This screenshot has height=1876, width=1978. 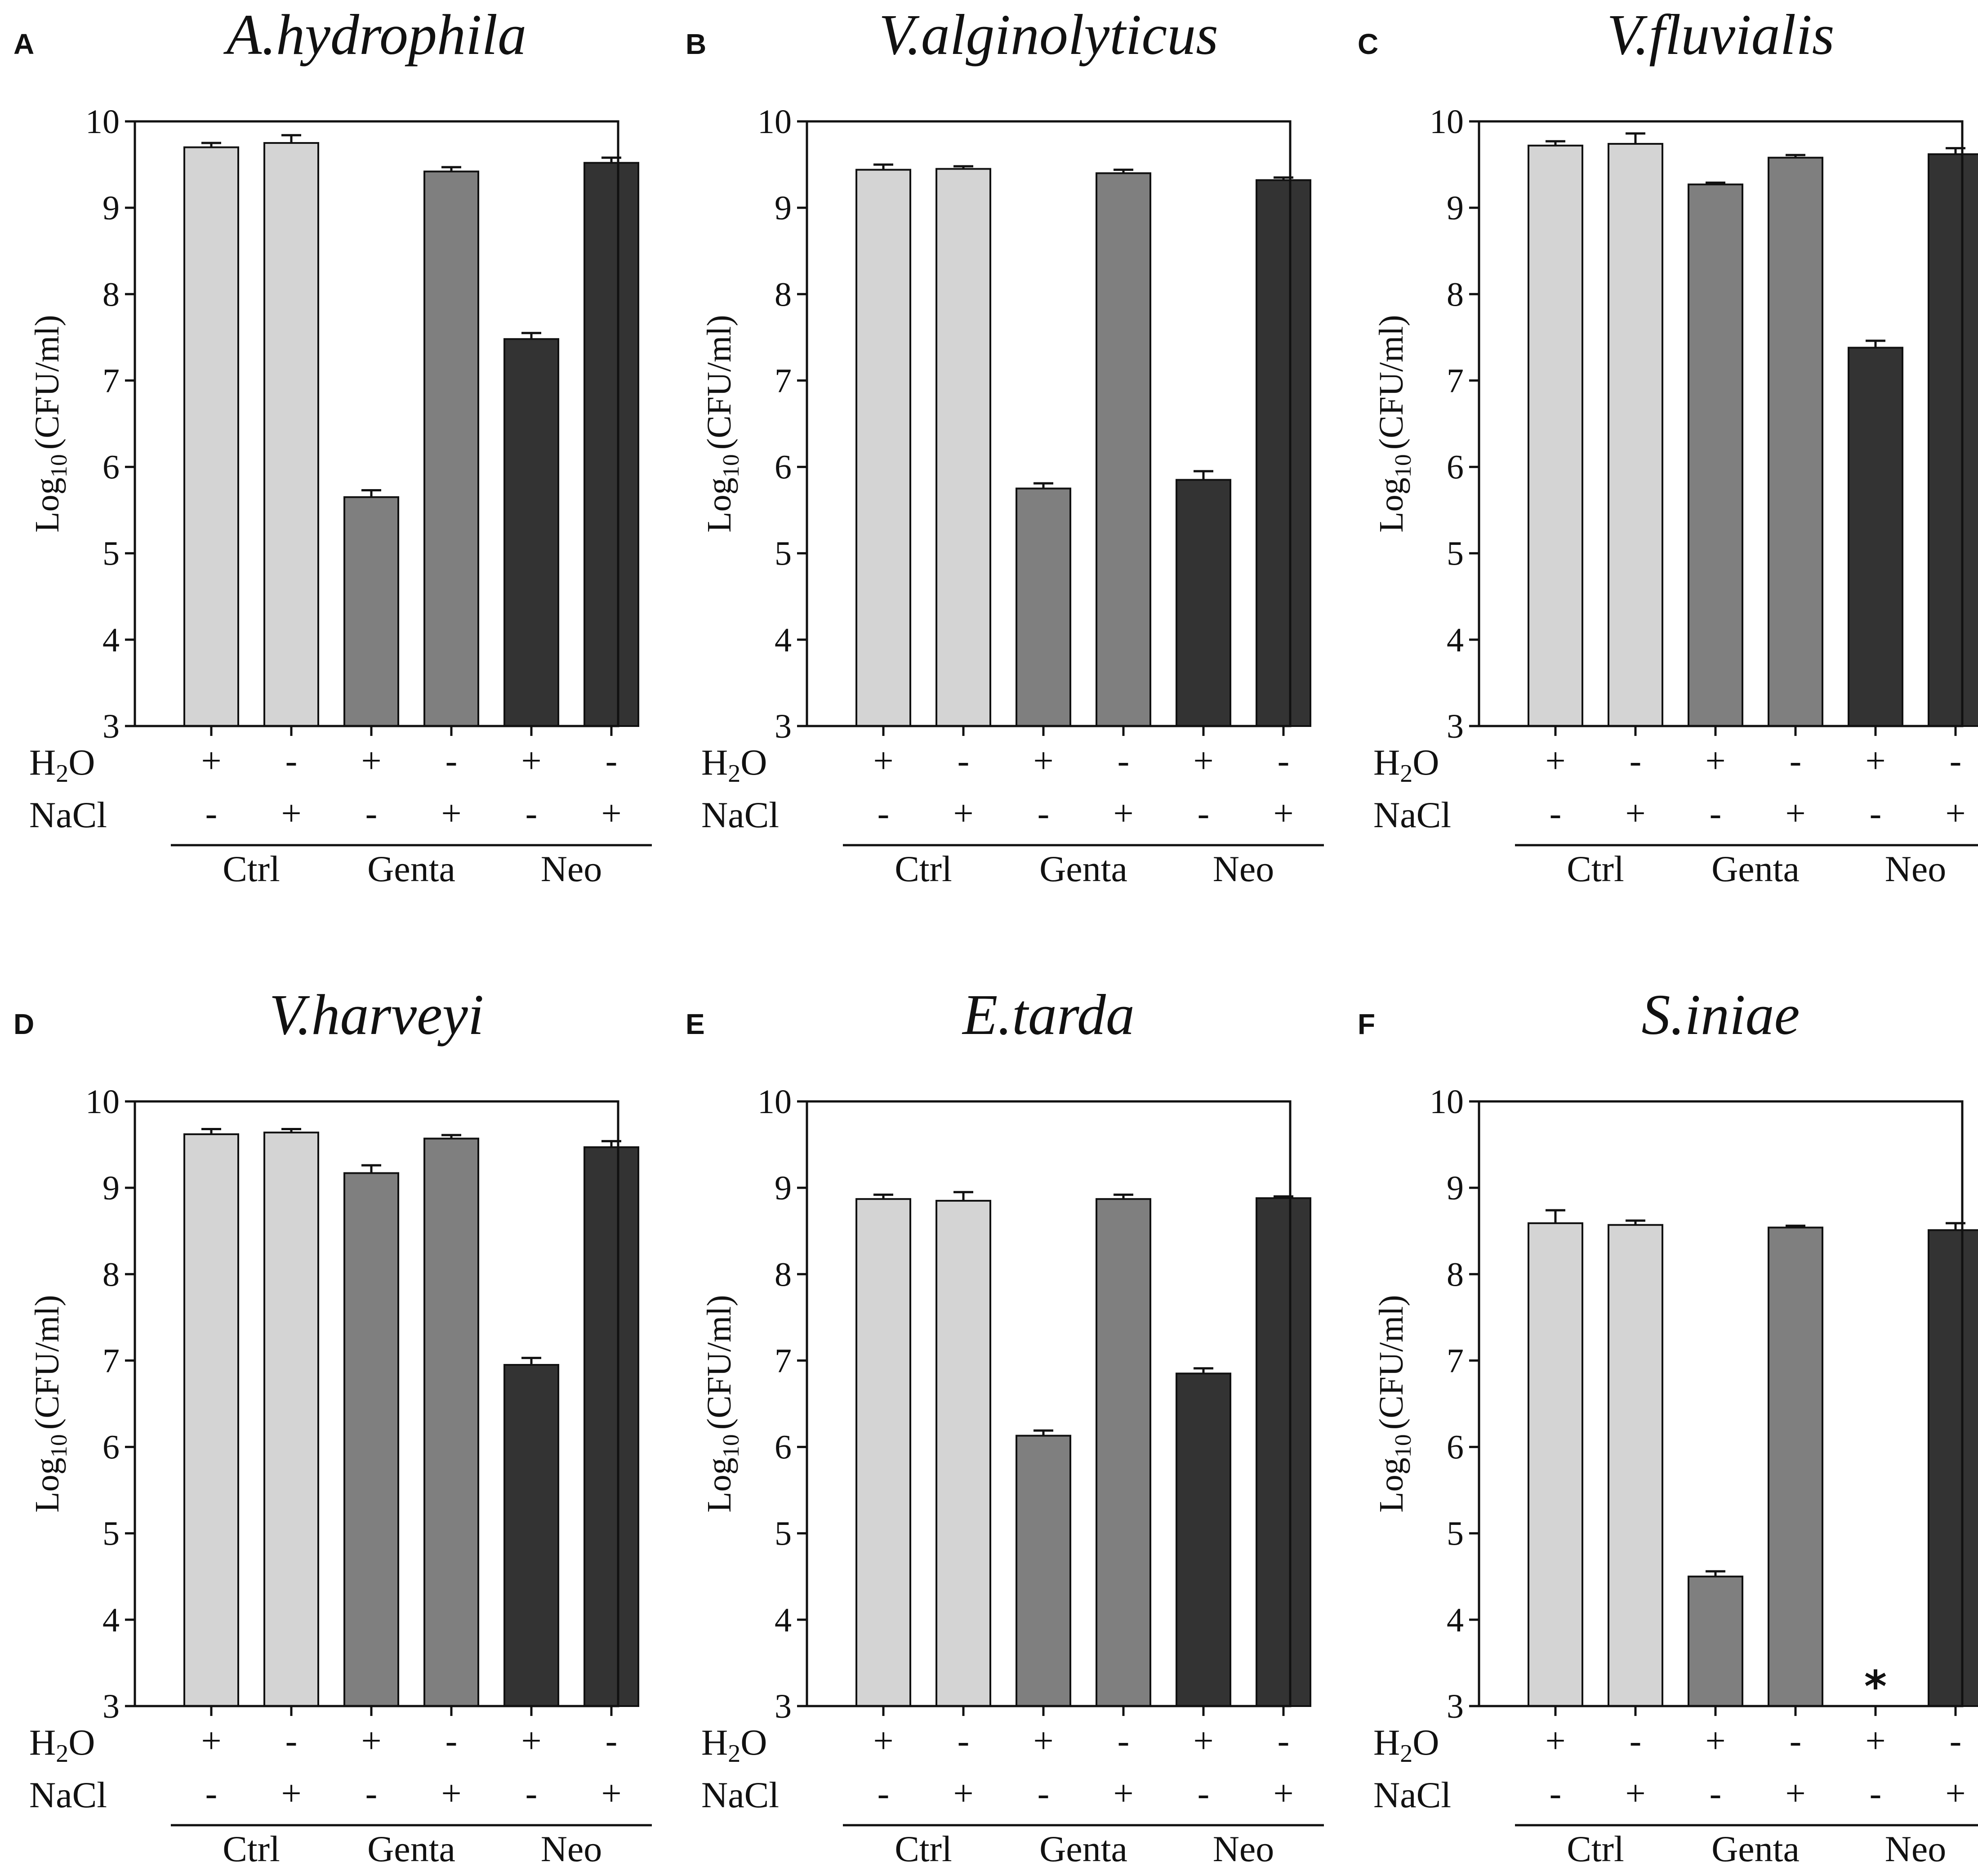 What do you see at coordinates (23, 44) in the screenshot?
I see `panel-letter: A` at bounding box center [23, 44].